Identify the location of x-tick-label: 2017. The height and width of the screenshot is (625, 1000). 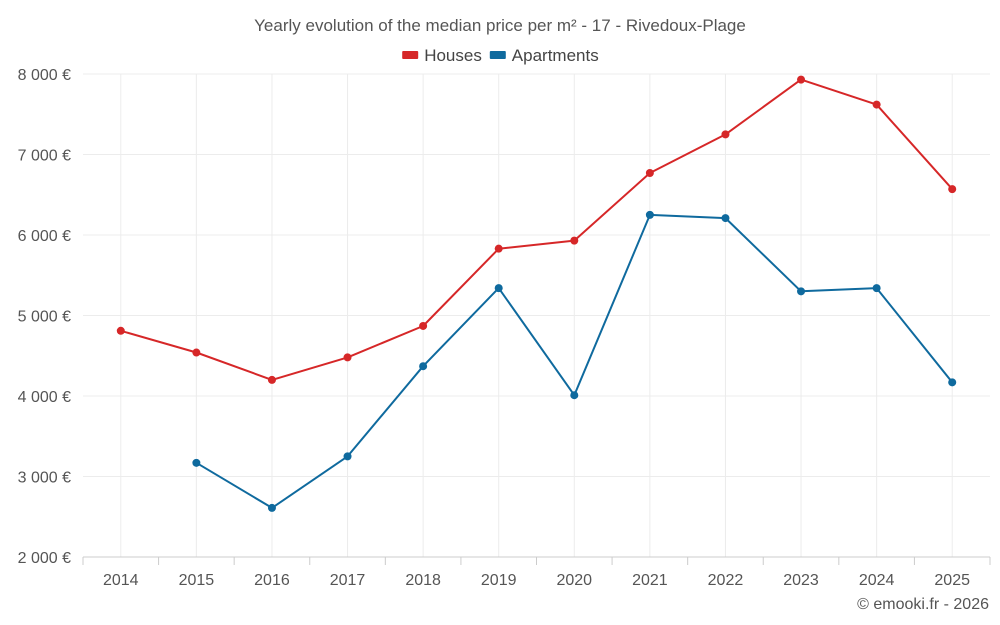
(348, 580).